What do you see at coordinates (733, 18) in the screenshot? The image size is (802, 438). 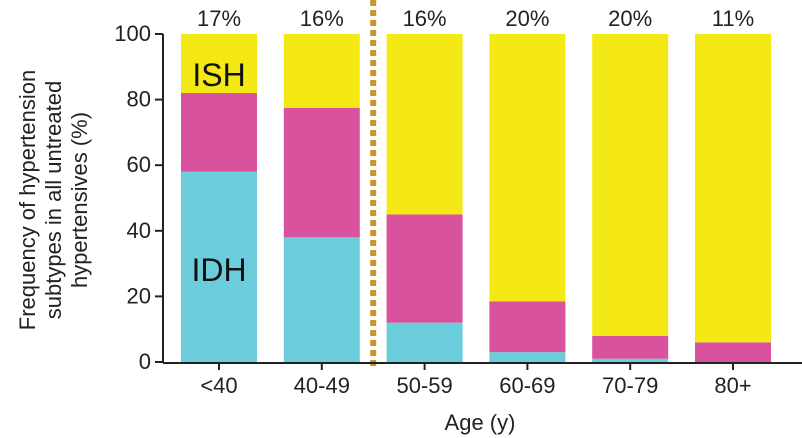 I see `top-percent-label-5: 11%` at bounding box center [733, 18].